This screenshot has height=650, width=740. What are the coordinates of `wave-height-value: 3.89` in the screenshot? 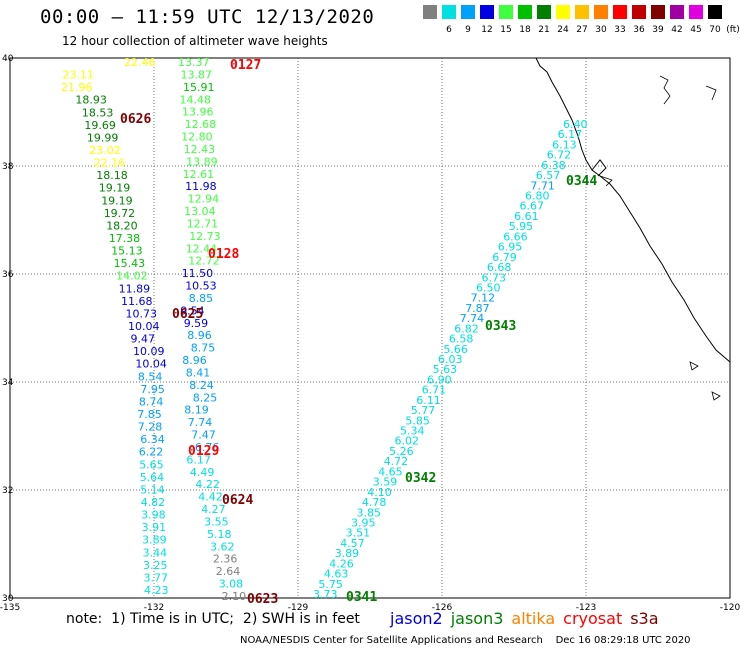 It's located at (154, 540).